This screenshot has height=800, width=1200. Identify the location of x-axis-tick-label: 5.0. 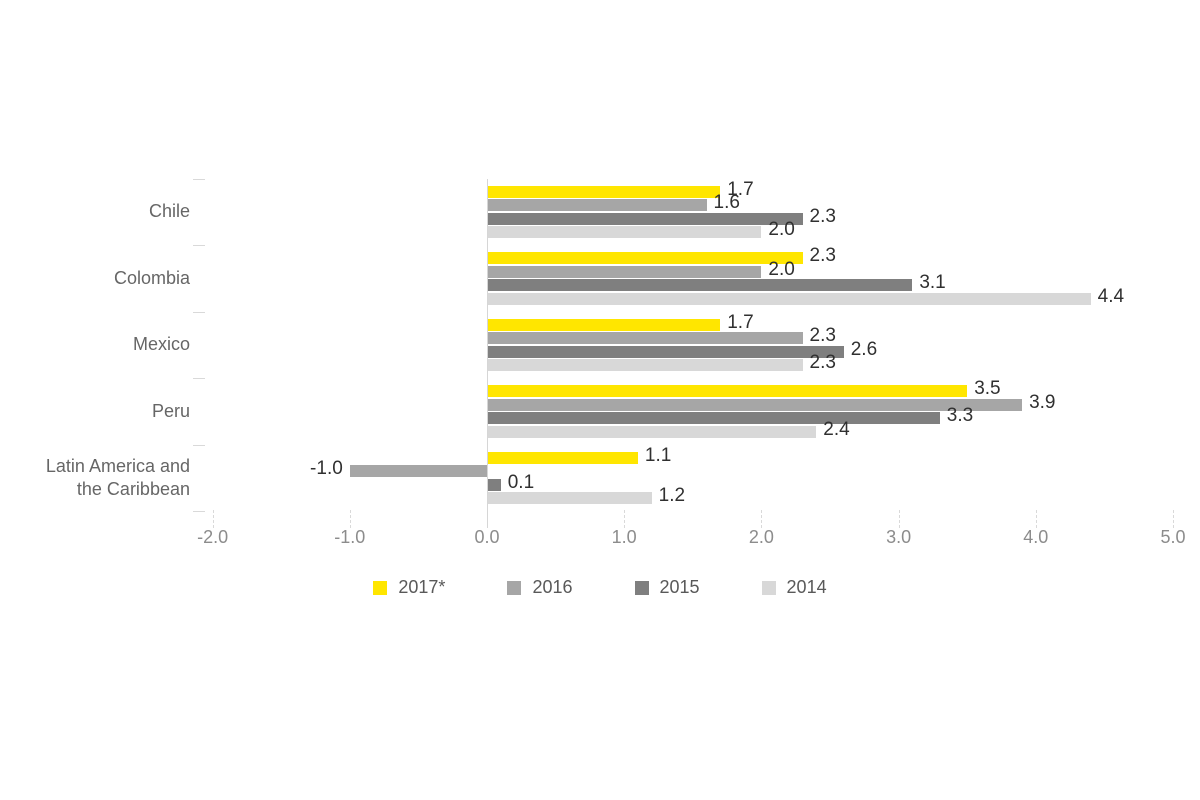
(1173, 537).